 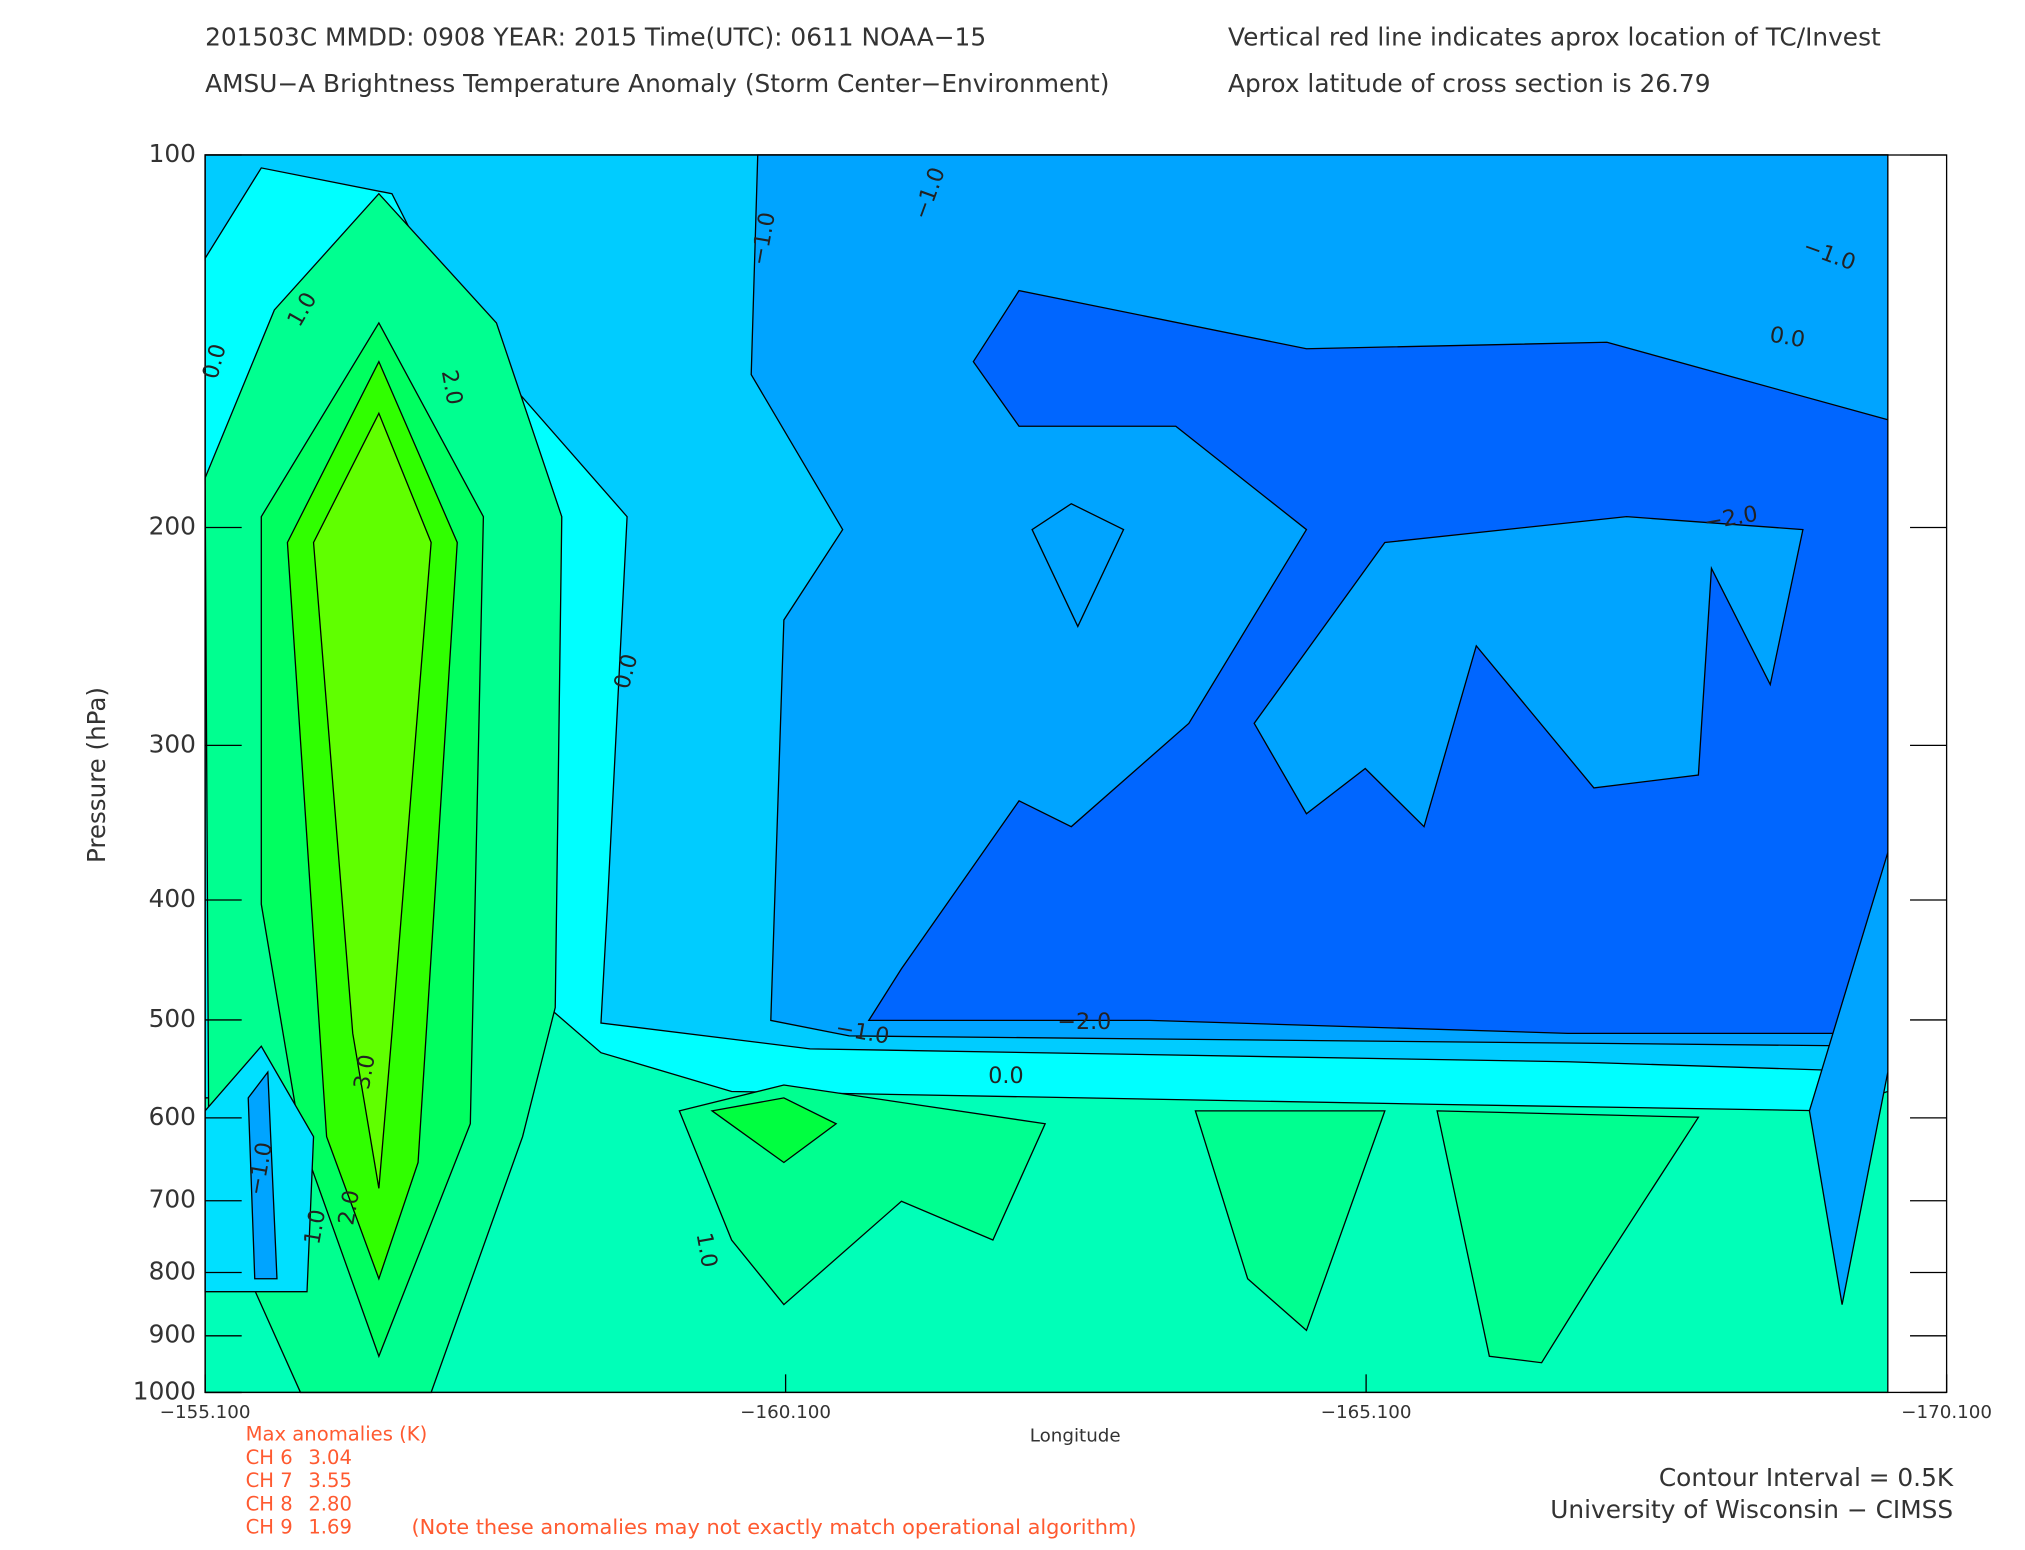 I want to click on anomaly-value: 2.80, so click(x=330, y=1503).